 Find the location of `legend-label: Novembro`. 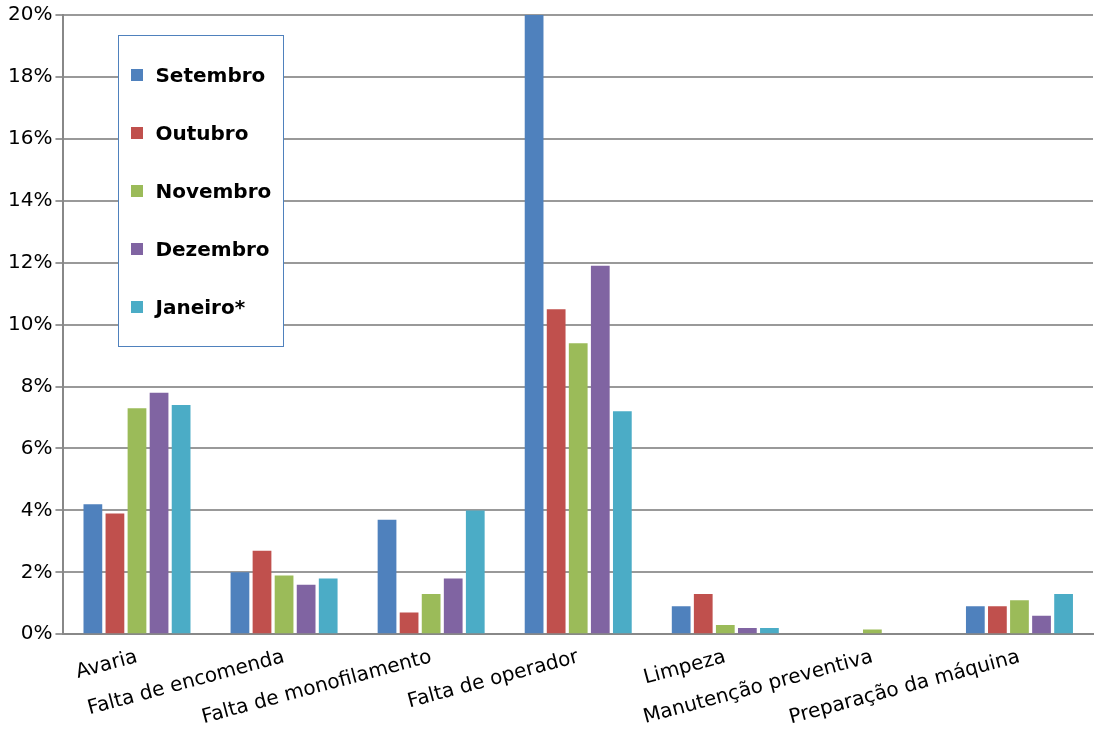

legend-label: Novembro is located at coordinates (213, 191).